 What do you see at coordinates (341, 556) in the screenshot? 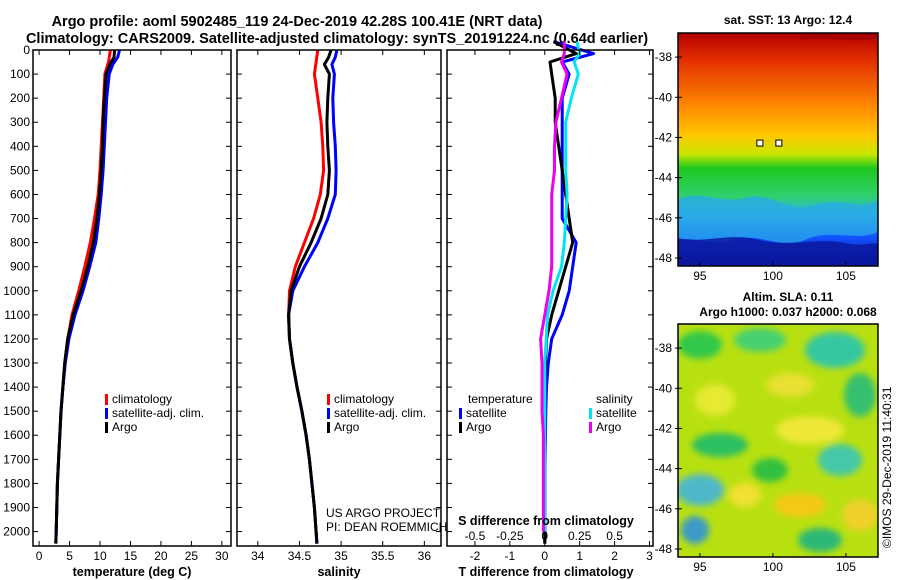
I see `x-tick-label: 35` at bounding box center [341, 556].